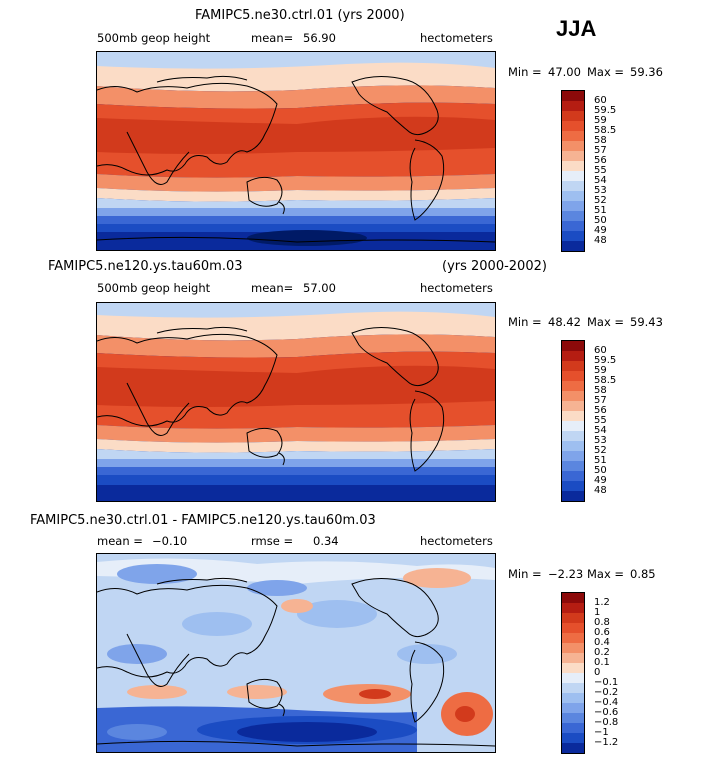  What do you see at coordinates (494, 266) in the screenshot?
I see `panel2-years: (yrs 2000-2002)` at bounding box center [494, 266].